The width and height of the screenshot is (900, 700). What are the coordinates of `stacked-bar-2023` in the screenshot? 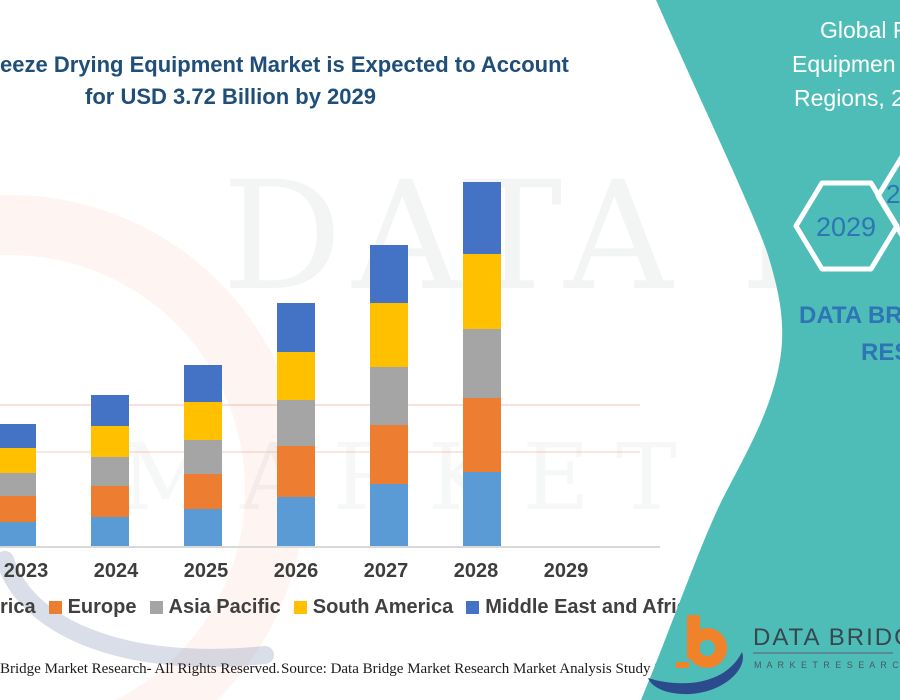 It's located at (18, 485).